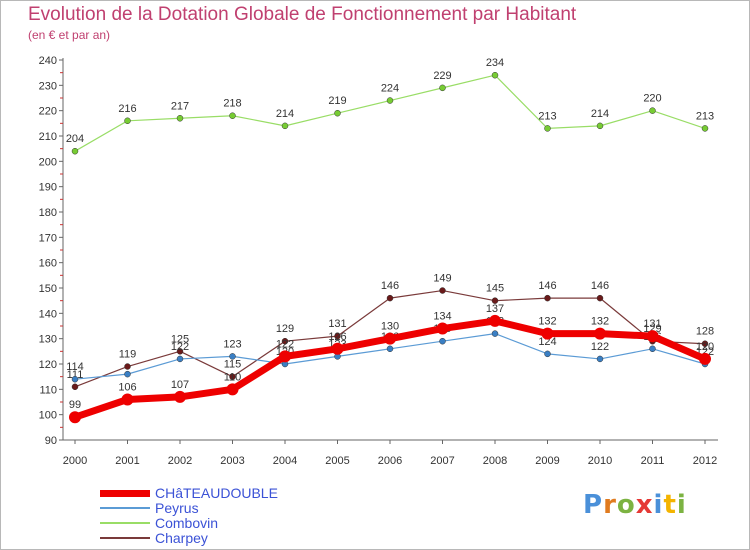  I want to click on data-label: 217, so click(180, 106).